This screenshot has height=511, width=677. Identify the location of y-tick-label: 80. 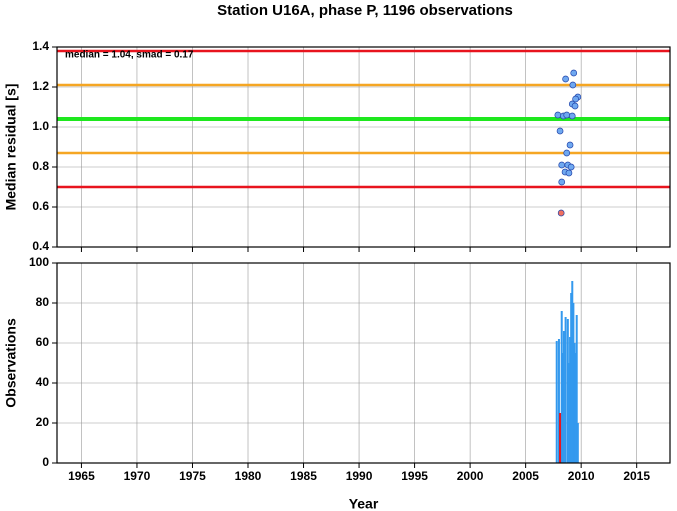
(43, 302).